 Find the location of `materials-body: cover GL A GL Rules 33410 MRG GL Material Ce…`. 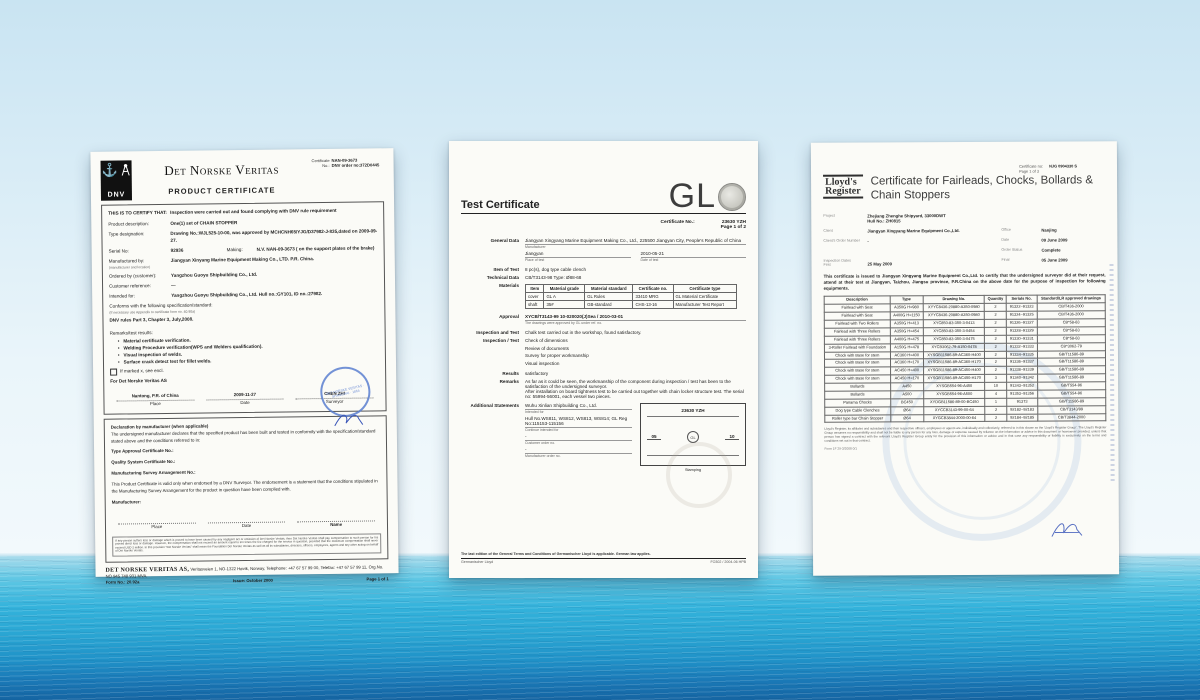

materials-body: cover GL A GL Rules 33410 MRG GL Material Ce… is located at coordinates (631, 300).